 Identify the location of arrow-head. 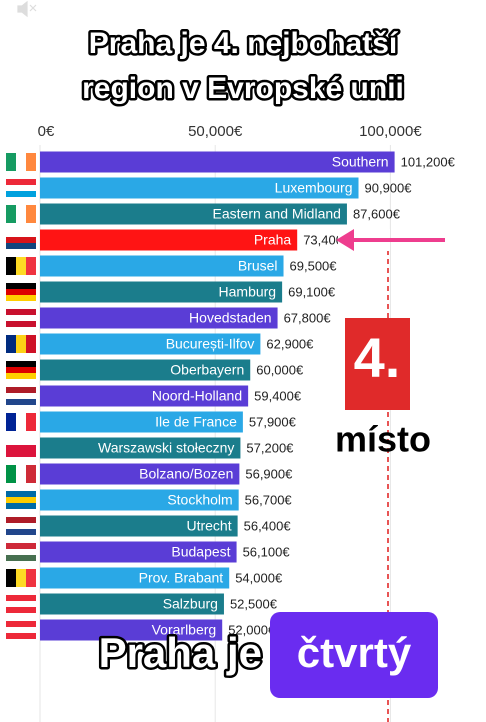
(345, 240).